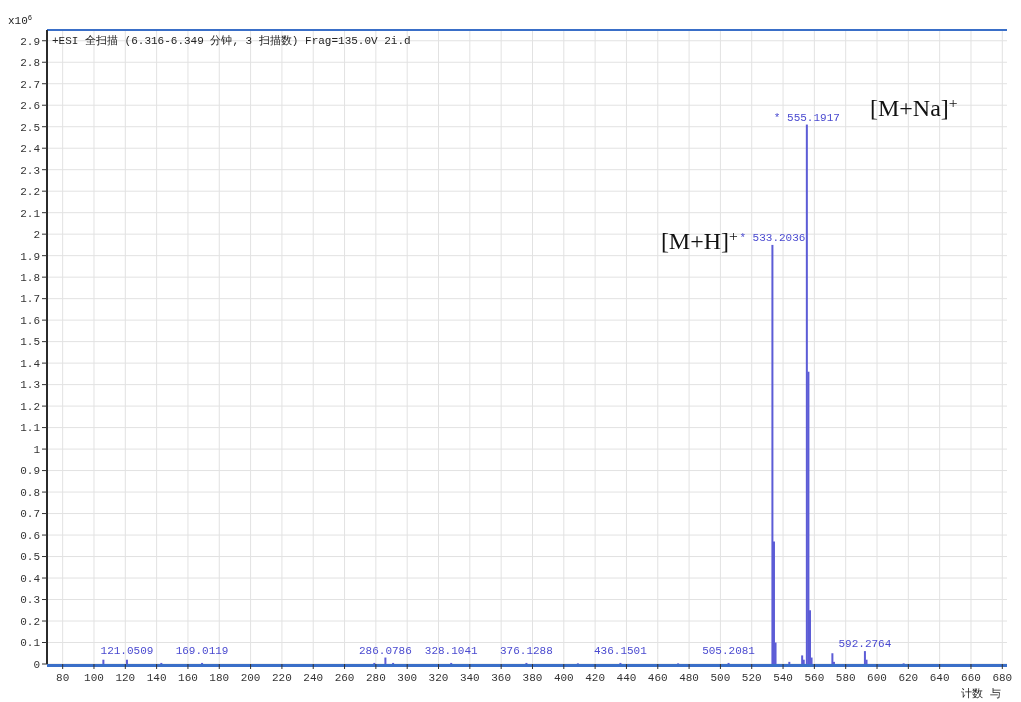 Image resolution: width=1021 pixels, height=702 pixels. Describe the element at coordinates (1002, 678) in the screenshot. I see `x-tick-label: 680` at that location.